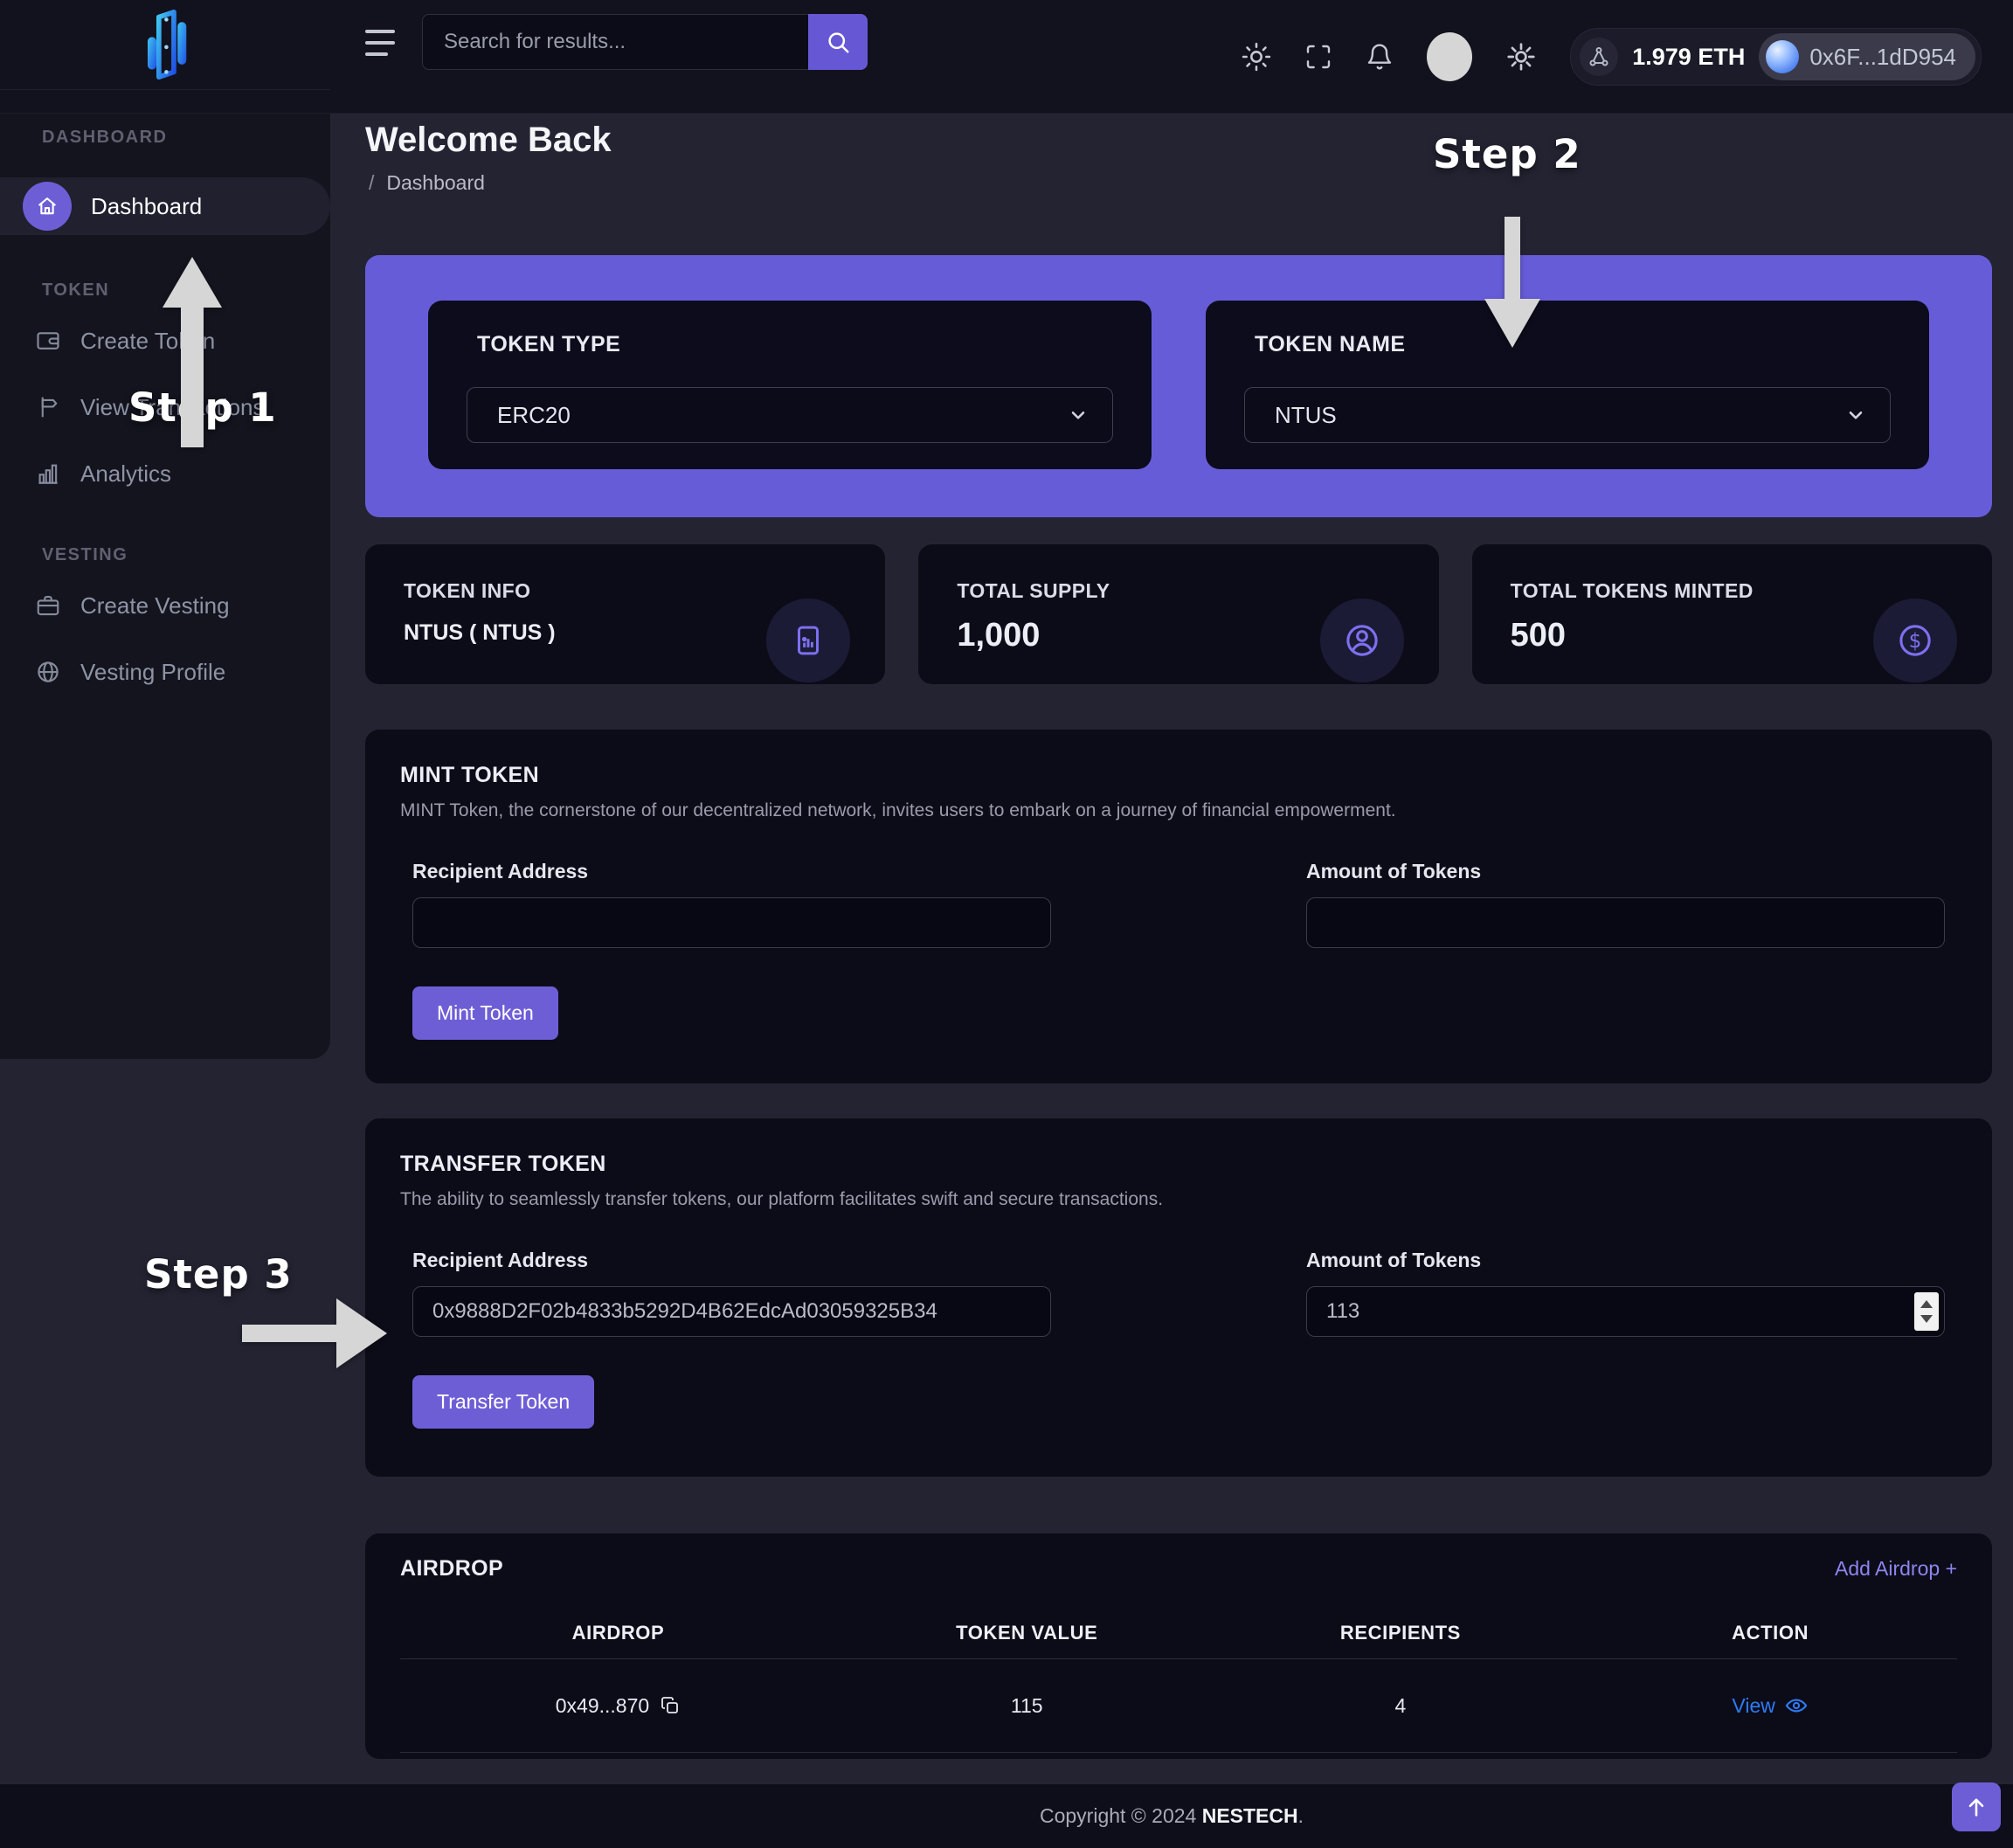  What do you see at coordinates (48, 473) in the screenshot?
I see `bar-chart-icon` at bounding box center [48, 473].